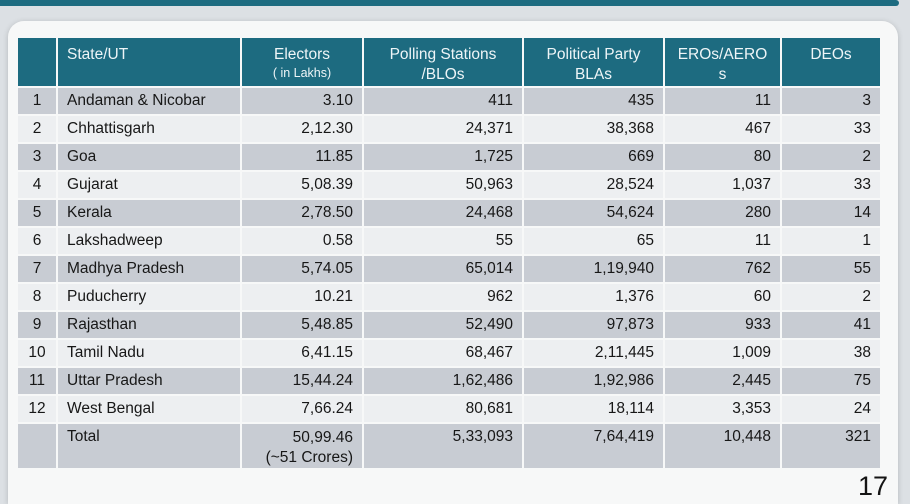  What do you see at coordinates (37, 157) in the screenshot?
I see `row-number-cell: 3` at bounding box center [37, 157].